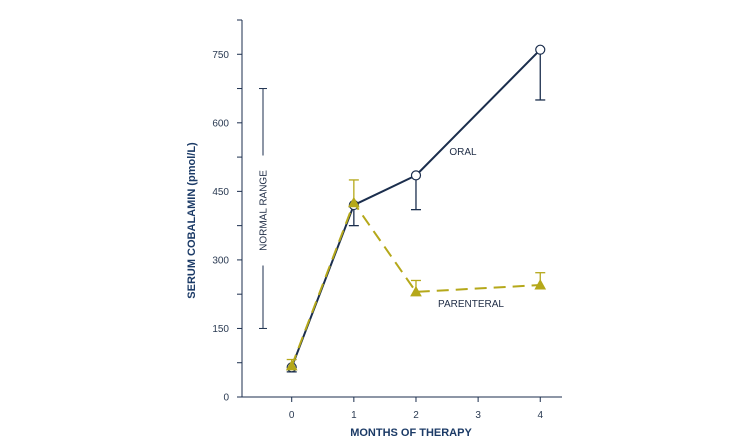  What do you see at coordinates (415, 284) in the screenshot?
I see `series-line` at bounding box center [415, 284].